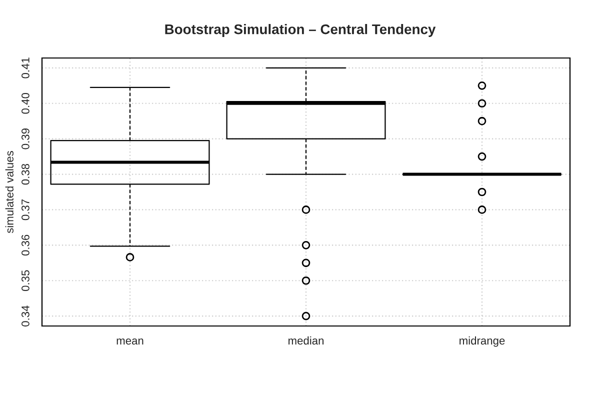 The image size is (600, 400). Describe the element at coordinates (306, 340) in the screenshot. I see `x-tick-label: median` at that location.